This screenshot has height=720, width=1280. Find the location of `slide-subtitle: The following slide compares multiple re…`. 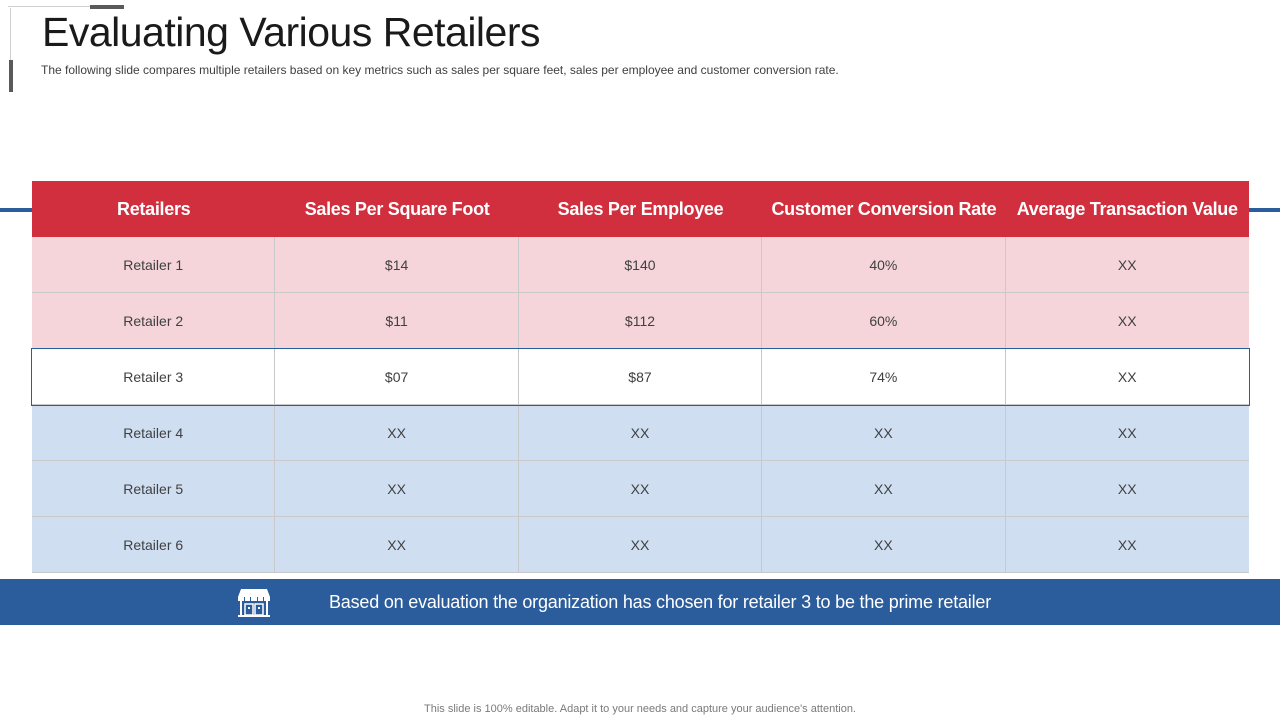

slide-subtitle: The following slide compares multiple re… is located at coordinates (440, 70).